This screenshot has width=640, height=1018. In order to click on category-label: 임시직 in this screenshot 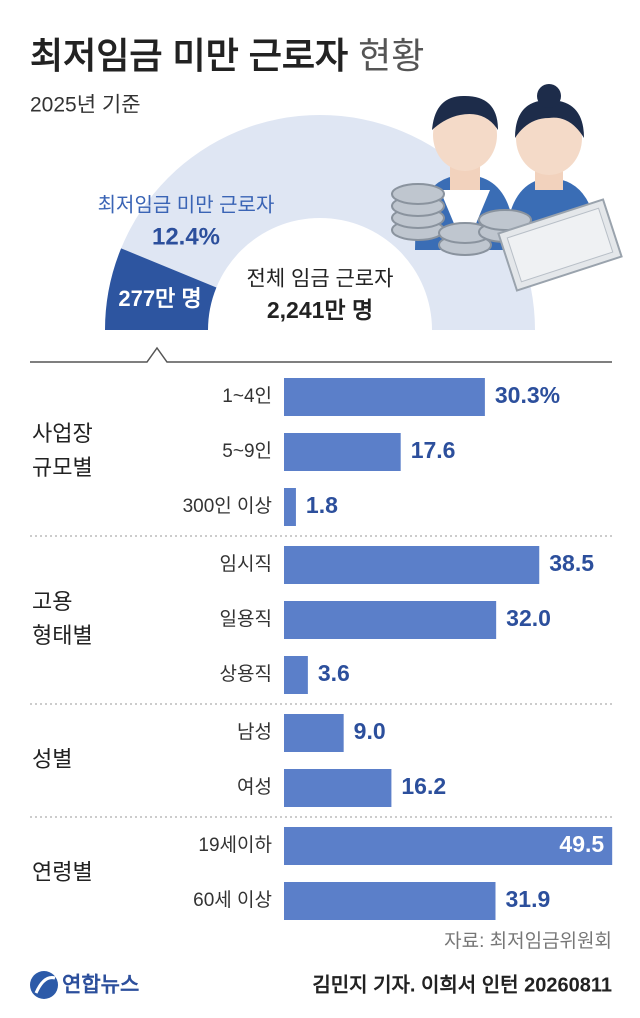, I will do `click(246, 564)`.